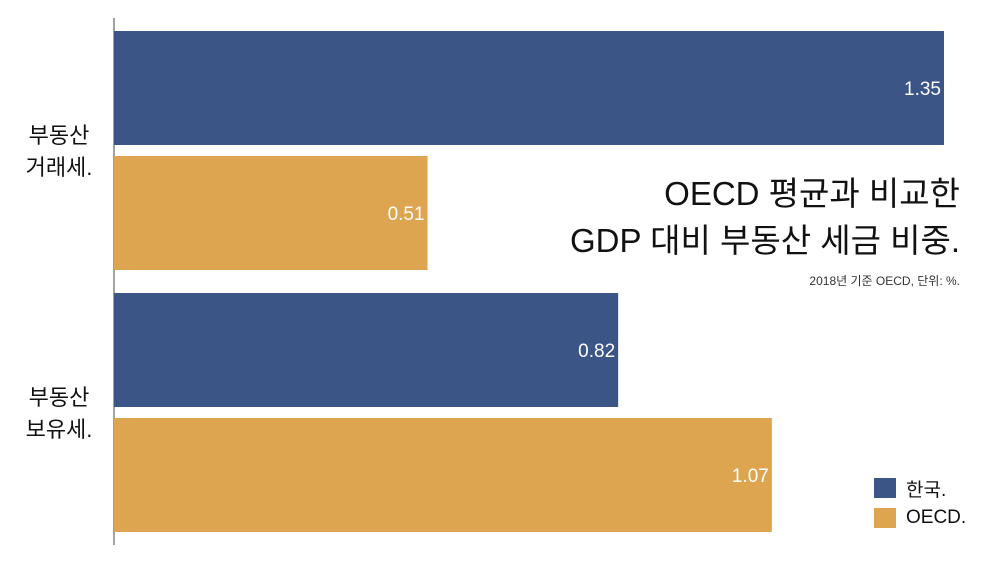  Describe the element at coordinates (59, 414) in the screenshot. I see `category-label-holding-tax: 부동산 보유세.` at that location.